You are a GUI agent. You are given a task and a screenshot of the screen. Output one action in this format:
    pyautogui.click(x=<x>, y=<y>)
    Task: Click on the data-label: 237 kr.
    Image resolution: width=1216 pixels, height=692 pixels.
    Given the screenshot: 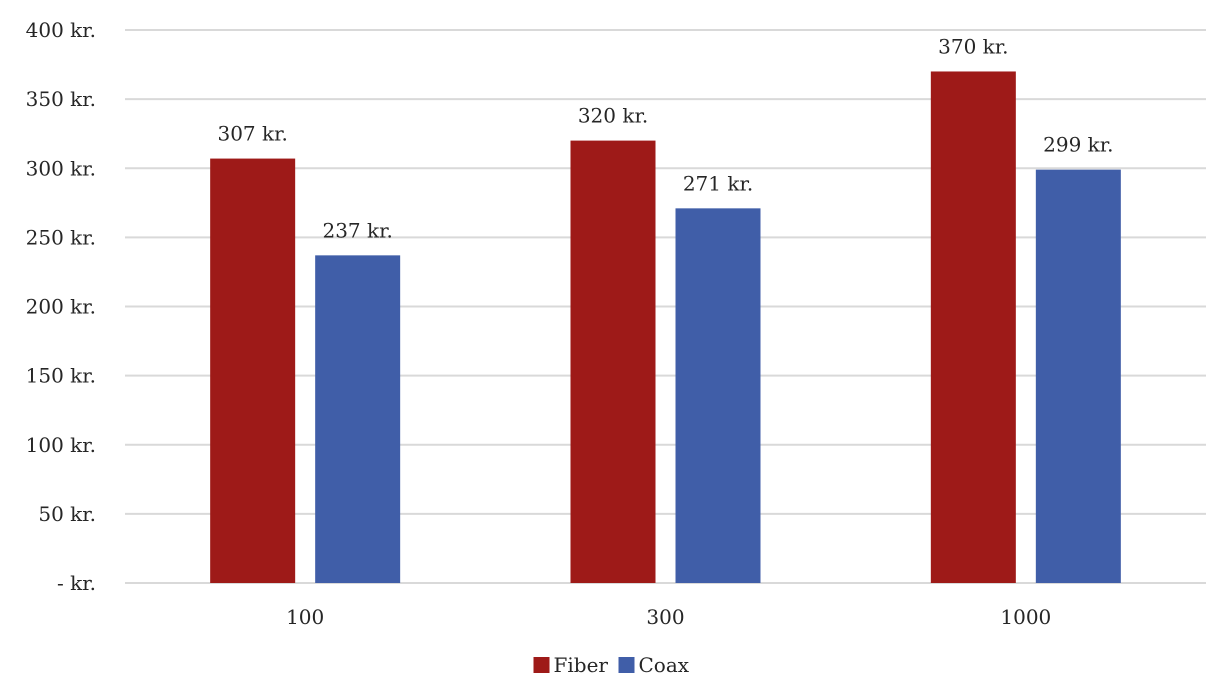 What is the action you would take?
    pyautogui.click(x=357, y=230)
    